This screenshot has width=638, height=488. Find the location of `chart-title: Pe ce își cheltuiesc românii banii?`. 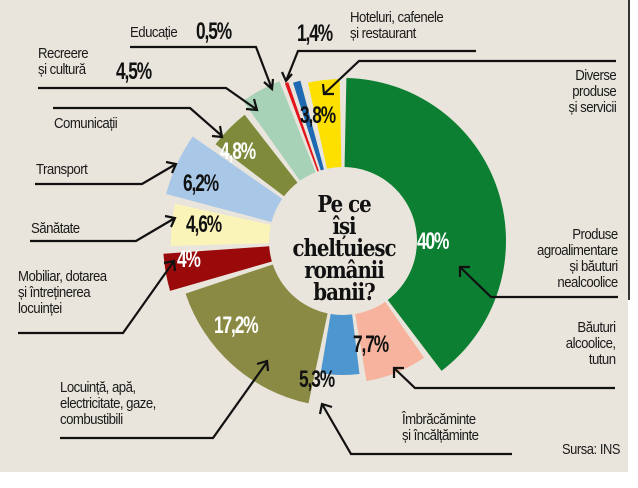

chart-title: Pe ce își cheltuiesc românii banii? is located at coordinates (344, 248).